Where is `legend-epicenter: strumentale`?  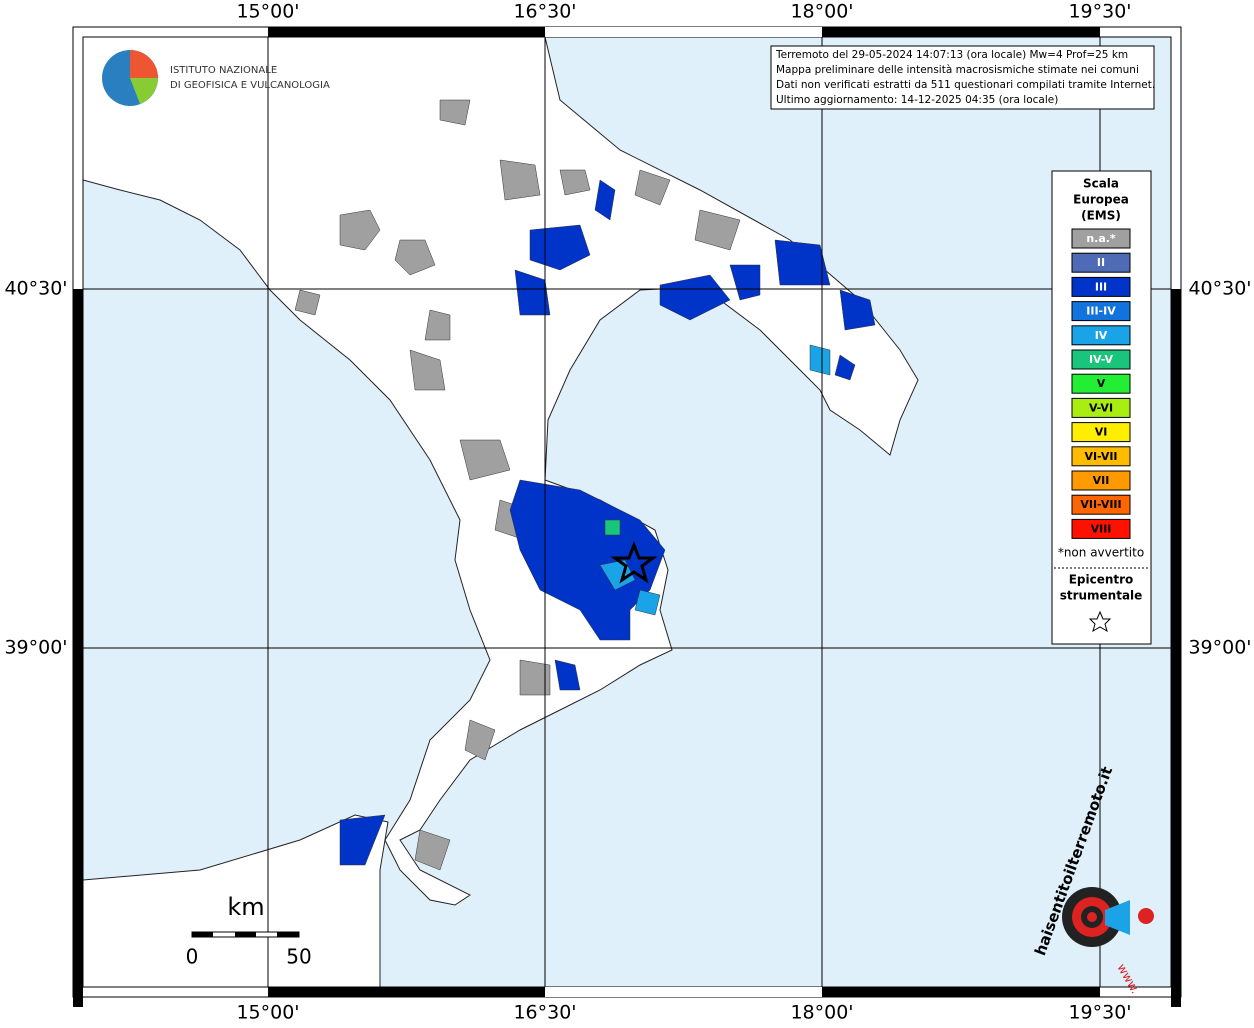
legend-epicenter: strumentale is located at coordinates (1101, 596).